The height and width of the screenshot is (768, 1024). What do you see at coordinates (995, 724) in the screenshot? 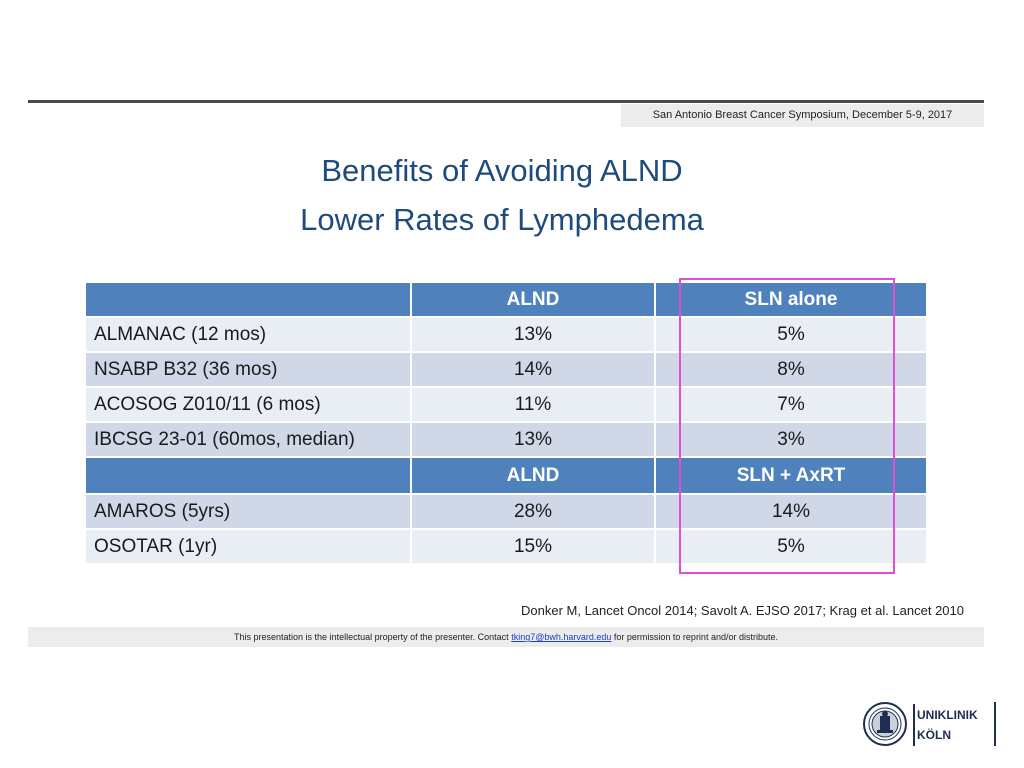
I see `logo-edge-bar` at bounding box center [995, 724].